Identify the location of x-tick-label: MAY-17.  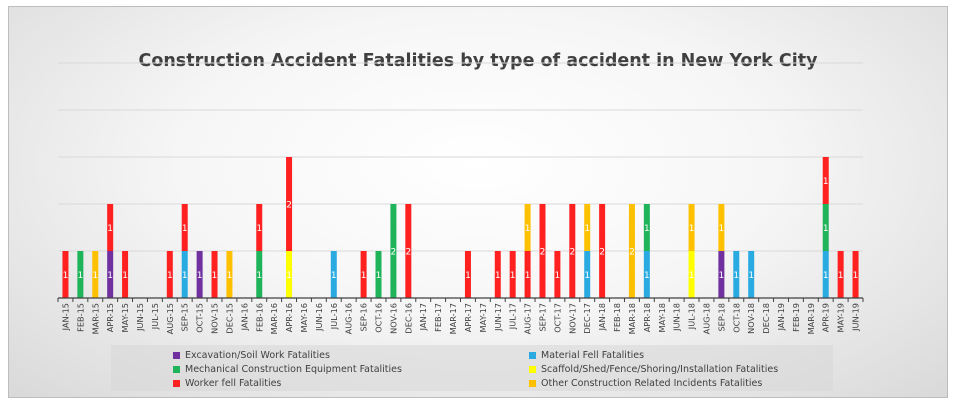
(483, 317).